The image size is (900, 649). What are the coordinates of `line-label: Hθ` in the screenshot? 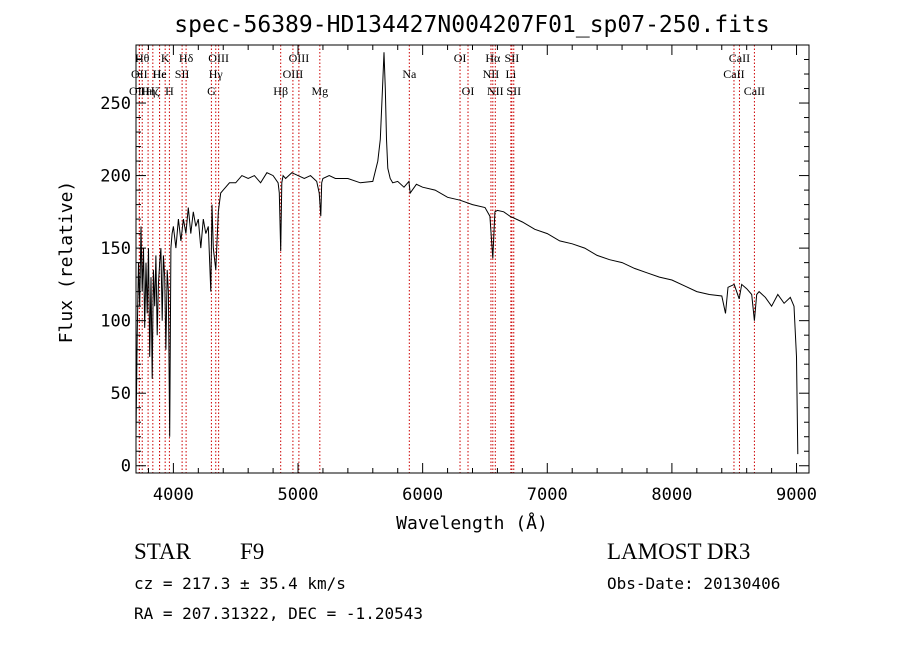 It's located at (142, 58).